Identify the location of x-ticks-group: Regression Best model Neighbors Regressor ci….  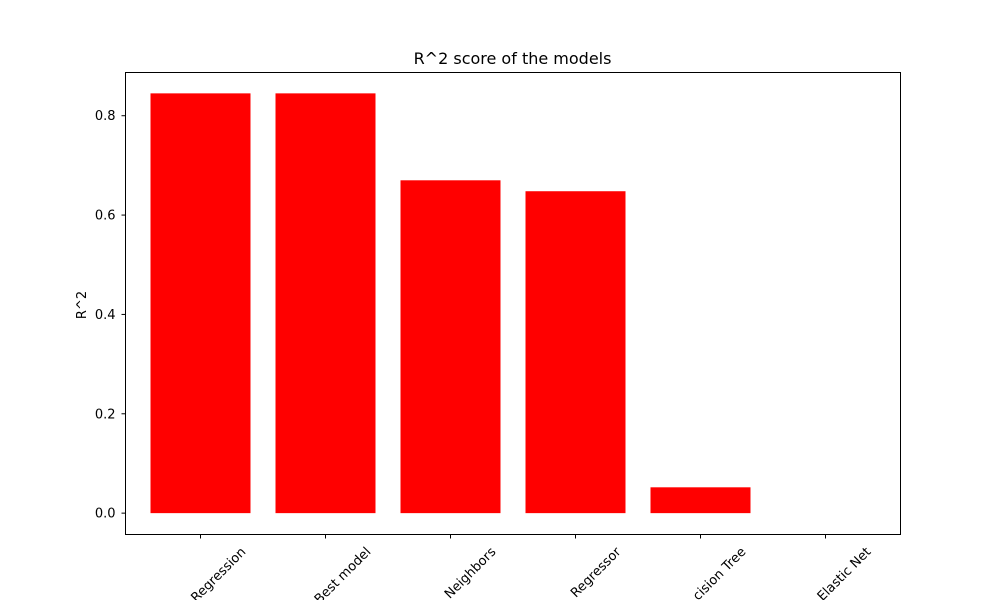
(531, 569).